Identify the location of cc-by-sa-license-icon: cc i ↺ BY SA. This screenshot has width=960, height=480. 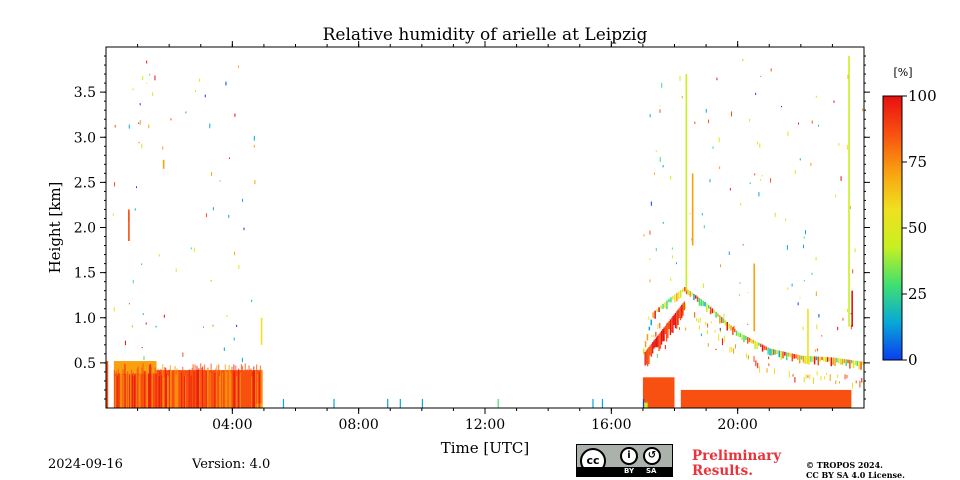
(624, 460).